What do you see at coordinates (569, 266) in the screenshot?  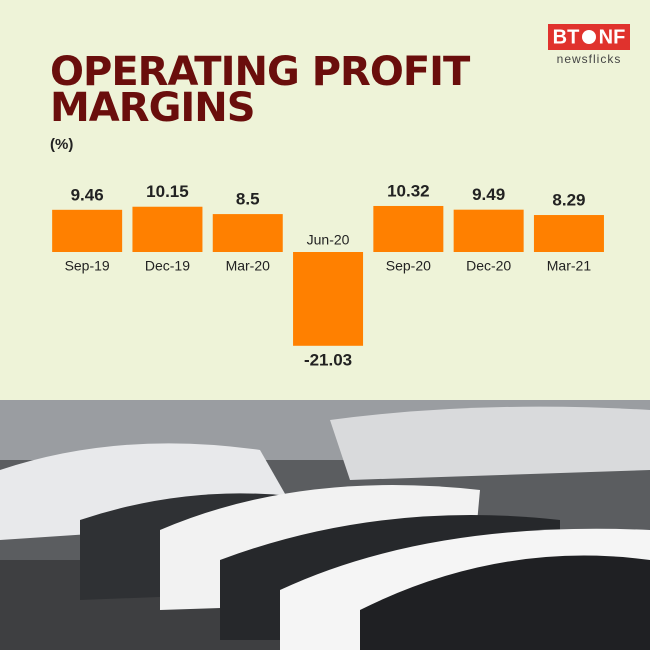 I see `x-tick-label: Mar-21` at bounding box center [569, 266].